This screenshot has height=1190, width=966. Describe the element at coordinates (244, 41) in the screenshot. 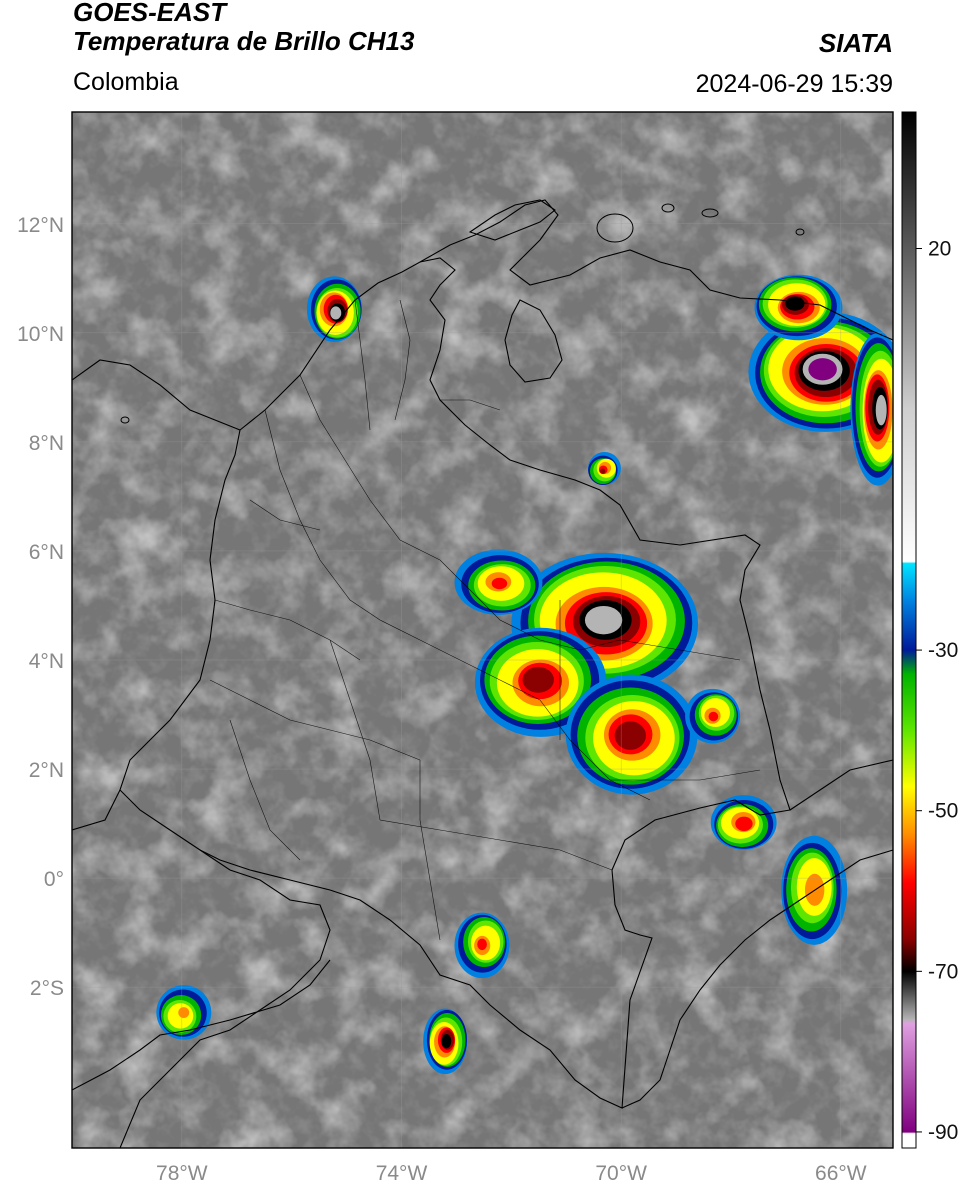

I see `product-title: Temperatura de Brillo CH13` at that location.